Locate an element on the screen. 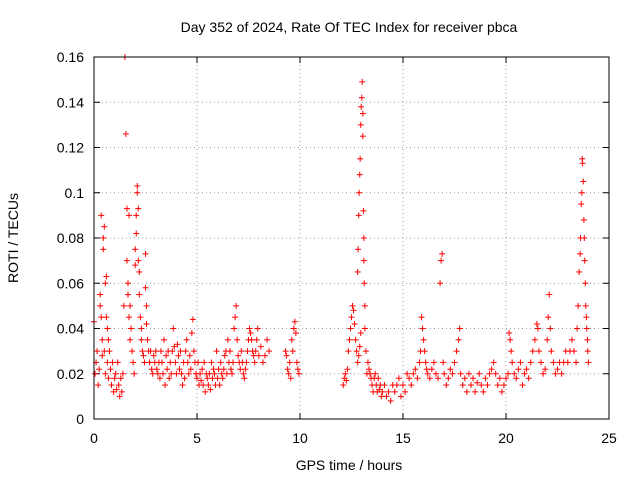 The width and height of the screenshot is (640, 480). x-tick-labels: 0 5 10 15 20 25 is located at coordinates (353, 438).